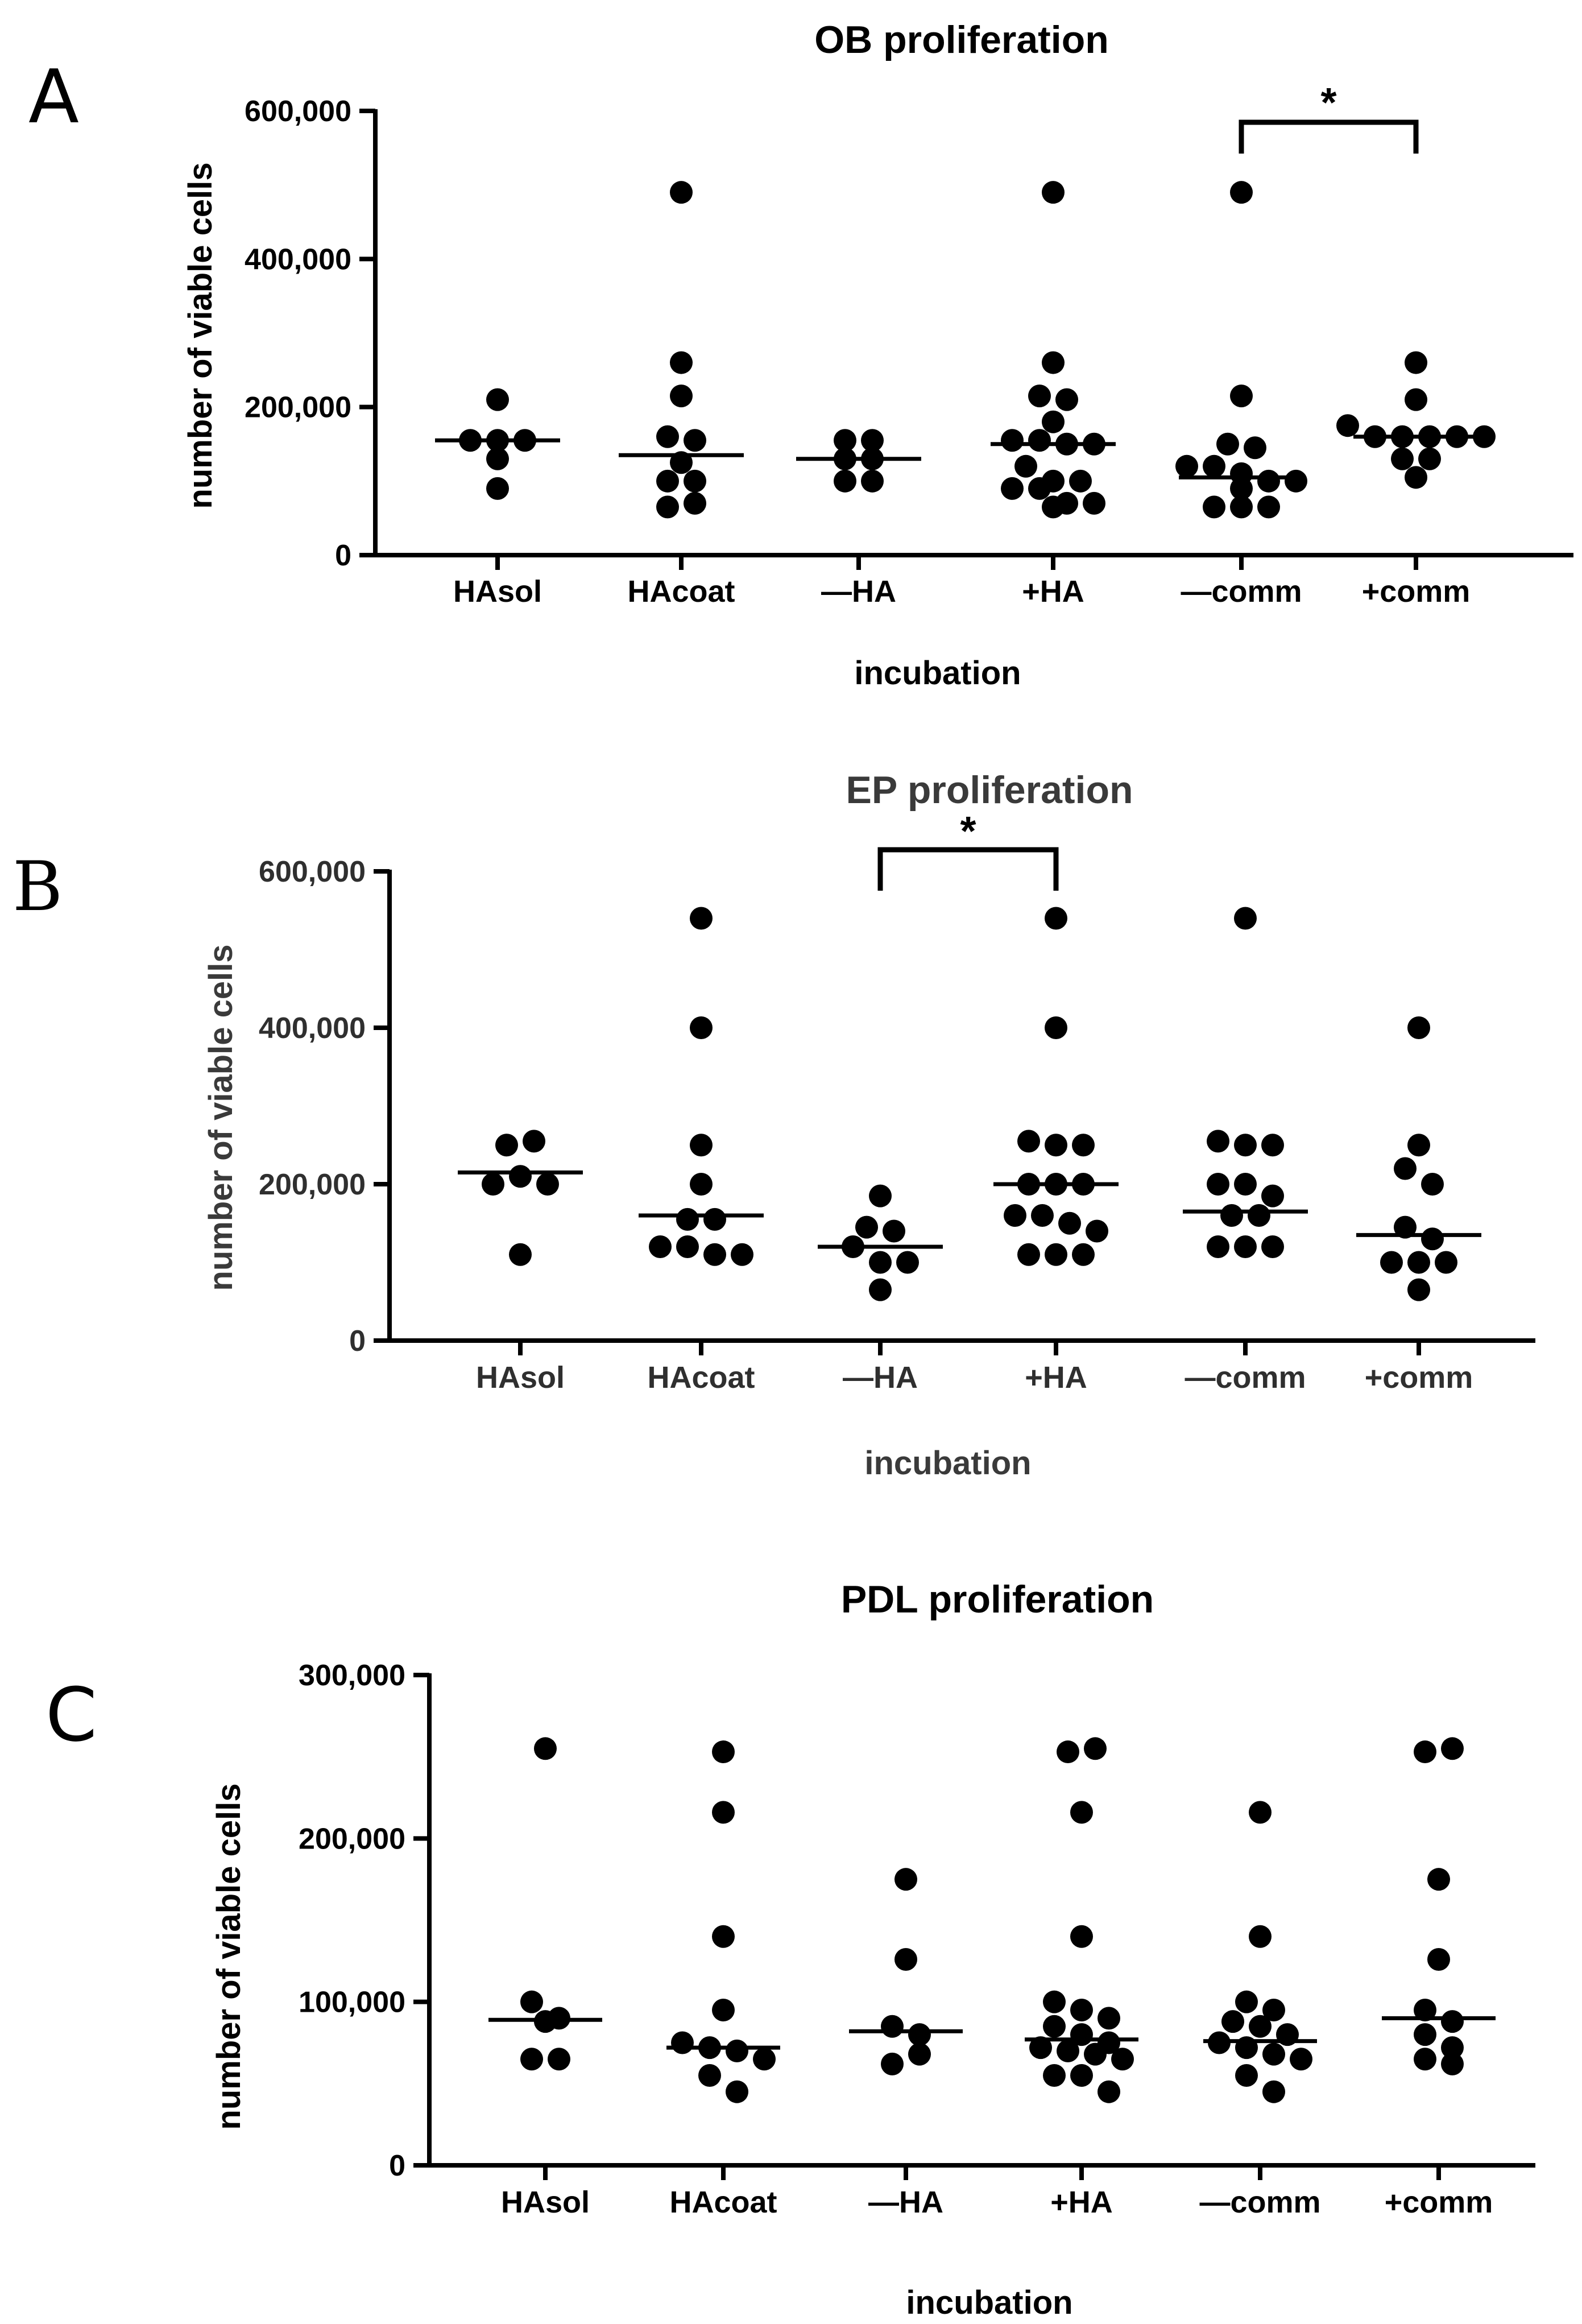  What do you see at coordinates (961, 39) in the screenshot?
I see `chart-title: OB proliferation` at bounding box center [961, 39].